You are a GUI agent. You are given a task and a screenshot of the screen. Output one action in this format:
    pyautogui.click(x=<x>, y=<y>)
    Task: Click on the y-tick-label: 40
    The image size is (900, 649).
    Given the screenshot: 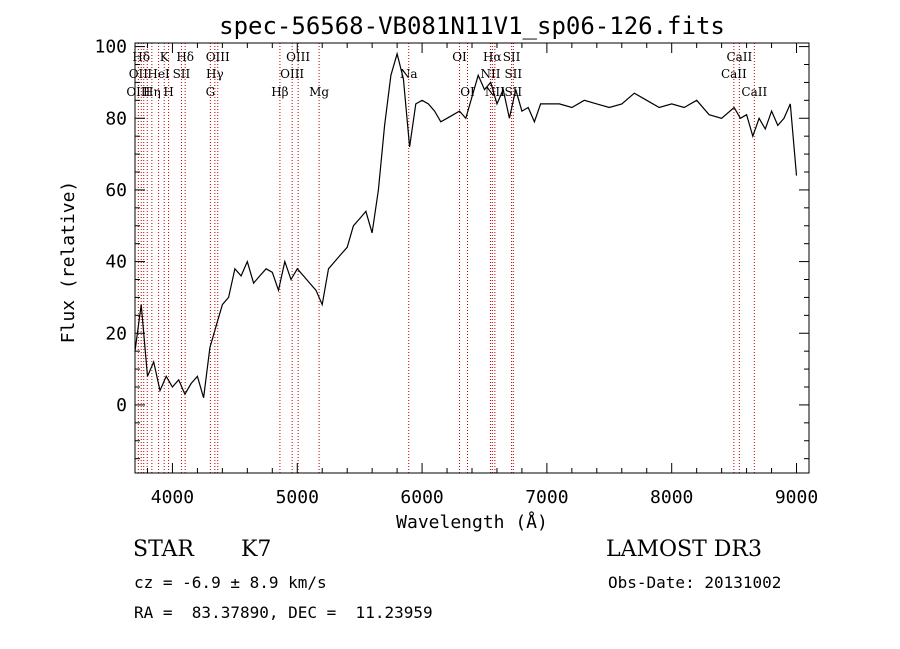 What is the action you would take?
    pyautogui.click(x=116, y=262)
    